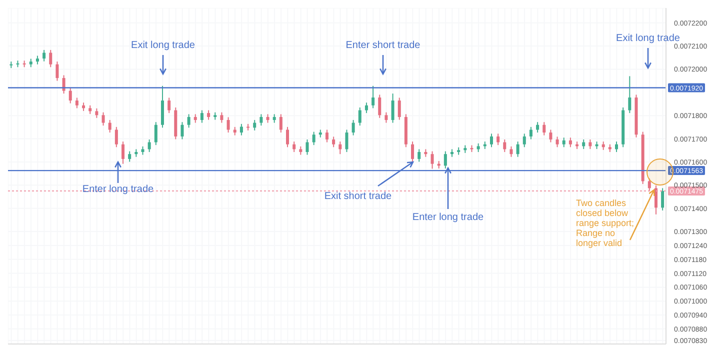 The image size is (720, 364). Describe the element at coordinates (606, 223) in the screenshot. I see `annotation: Two candles closed below range support; Range no longer valid` at that location.